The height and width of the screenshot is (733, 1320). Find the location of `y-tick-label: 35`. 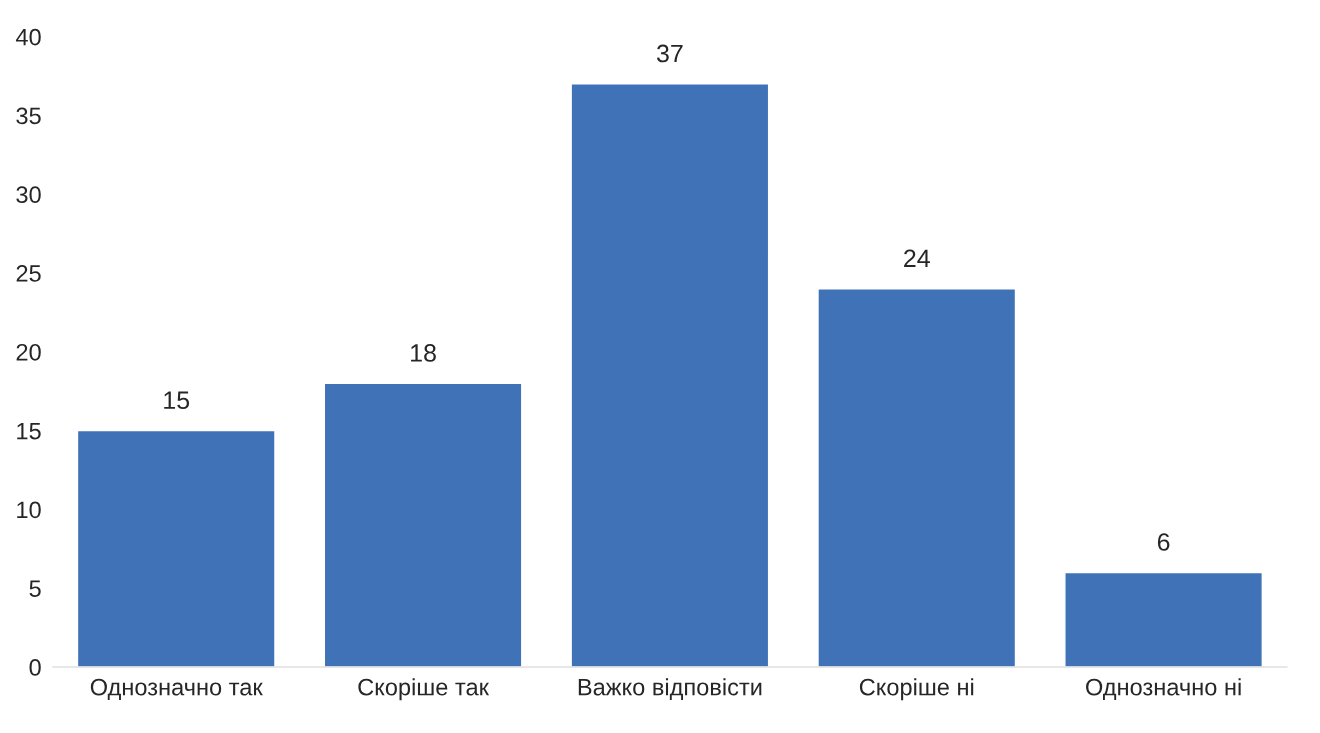

y-tick-label: 35 is located at coordinates (28, 116).